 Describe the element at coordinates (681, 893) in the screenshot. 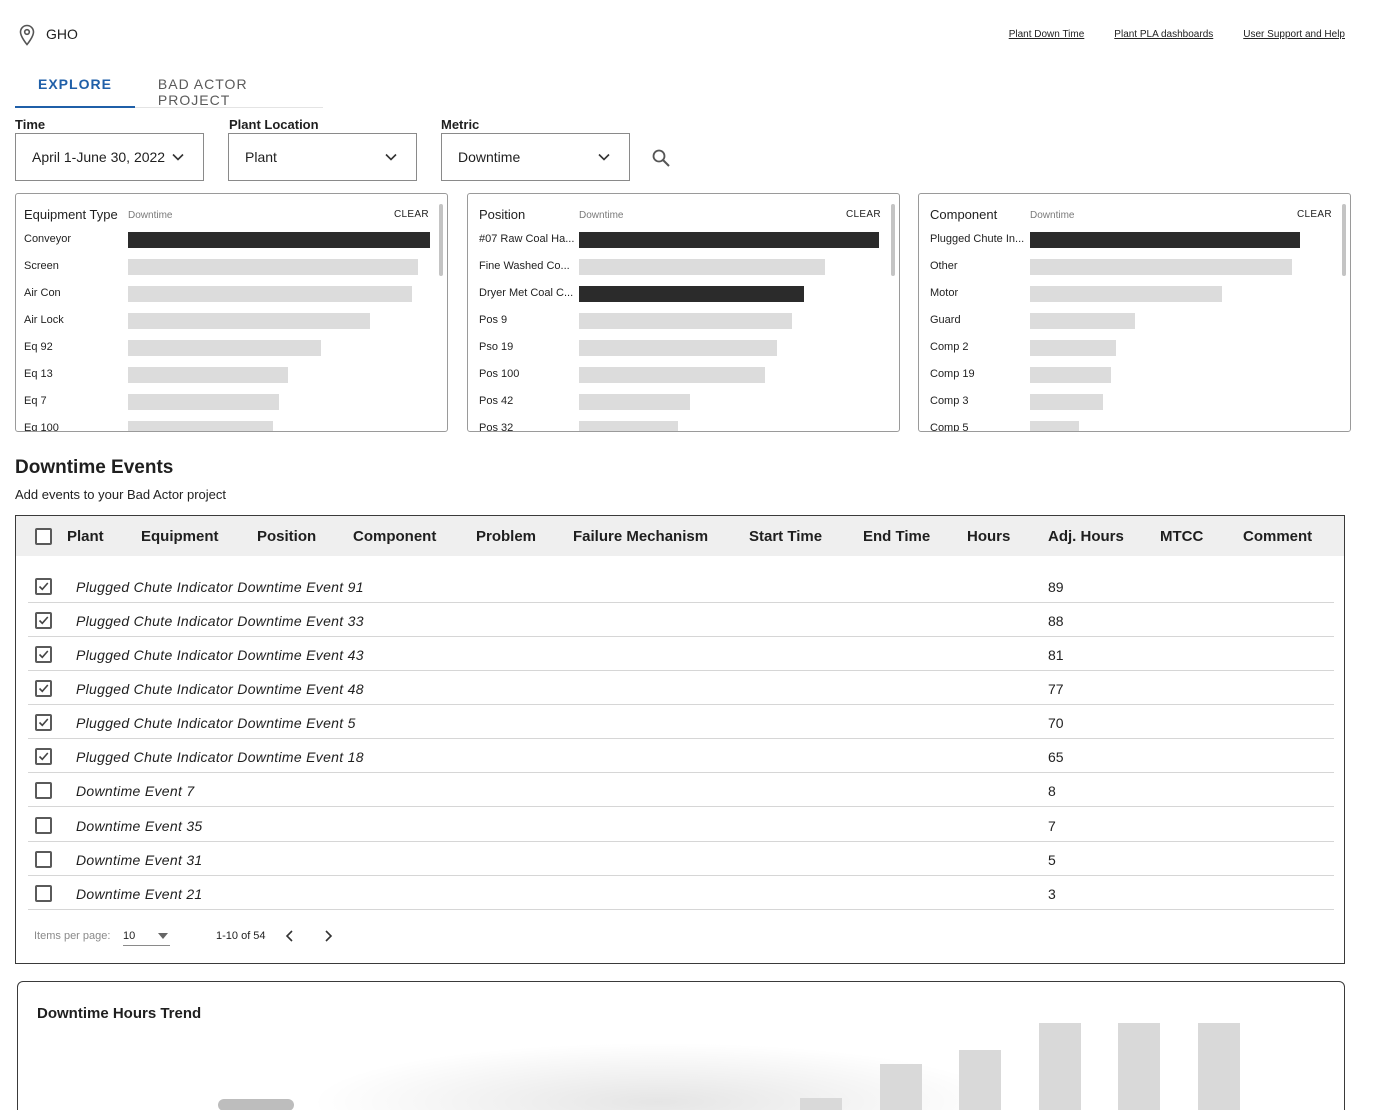

I see `table-row: Downtime Event 21 3` at that location.